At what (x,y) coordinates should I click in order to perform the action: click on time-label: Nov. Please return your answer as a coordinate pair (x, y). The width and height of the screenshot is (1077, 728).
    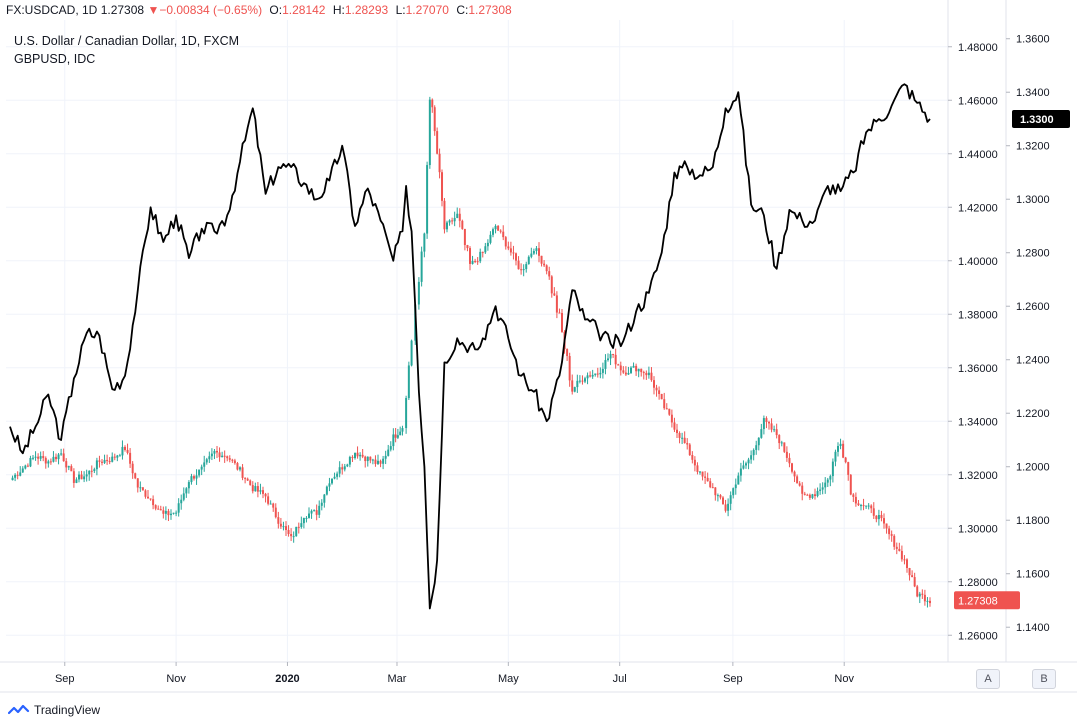
    Looking at the image, I should click on (176, 679).